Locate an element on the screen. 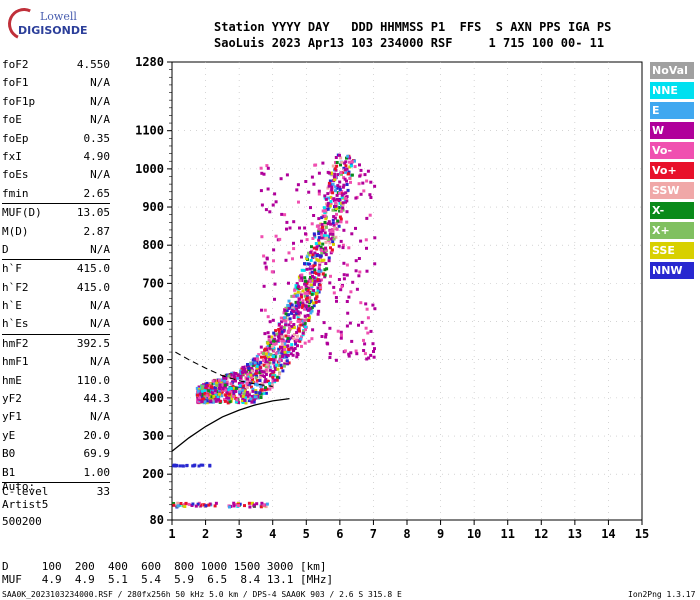  legend-item: X+ is located at coordinates (672, 230).